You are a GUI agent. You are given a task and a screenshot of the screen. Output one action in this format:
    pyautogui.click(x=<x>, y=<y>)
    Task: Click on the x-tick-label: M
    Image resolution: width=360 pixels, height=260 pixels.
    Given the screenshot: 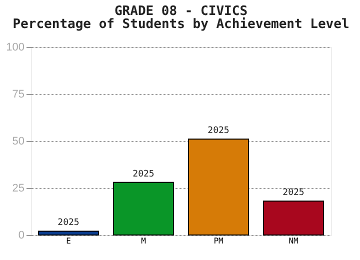 What is the action you would take?
    pyautogui.click(x=143, y=241)
    